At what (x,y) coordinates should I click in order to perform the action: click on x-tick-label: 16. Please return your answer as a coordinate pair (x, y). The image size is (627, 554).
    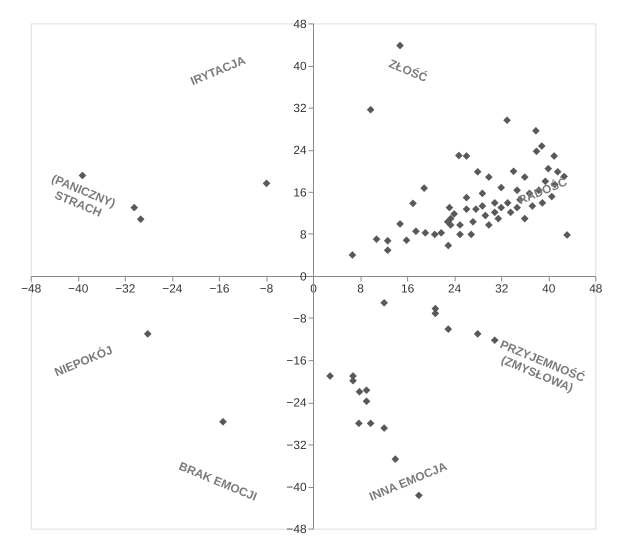
    Looking at the image, I should click on (407, 288).